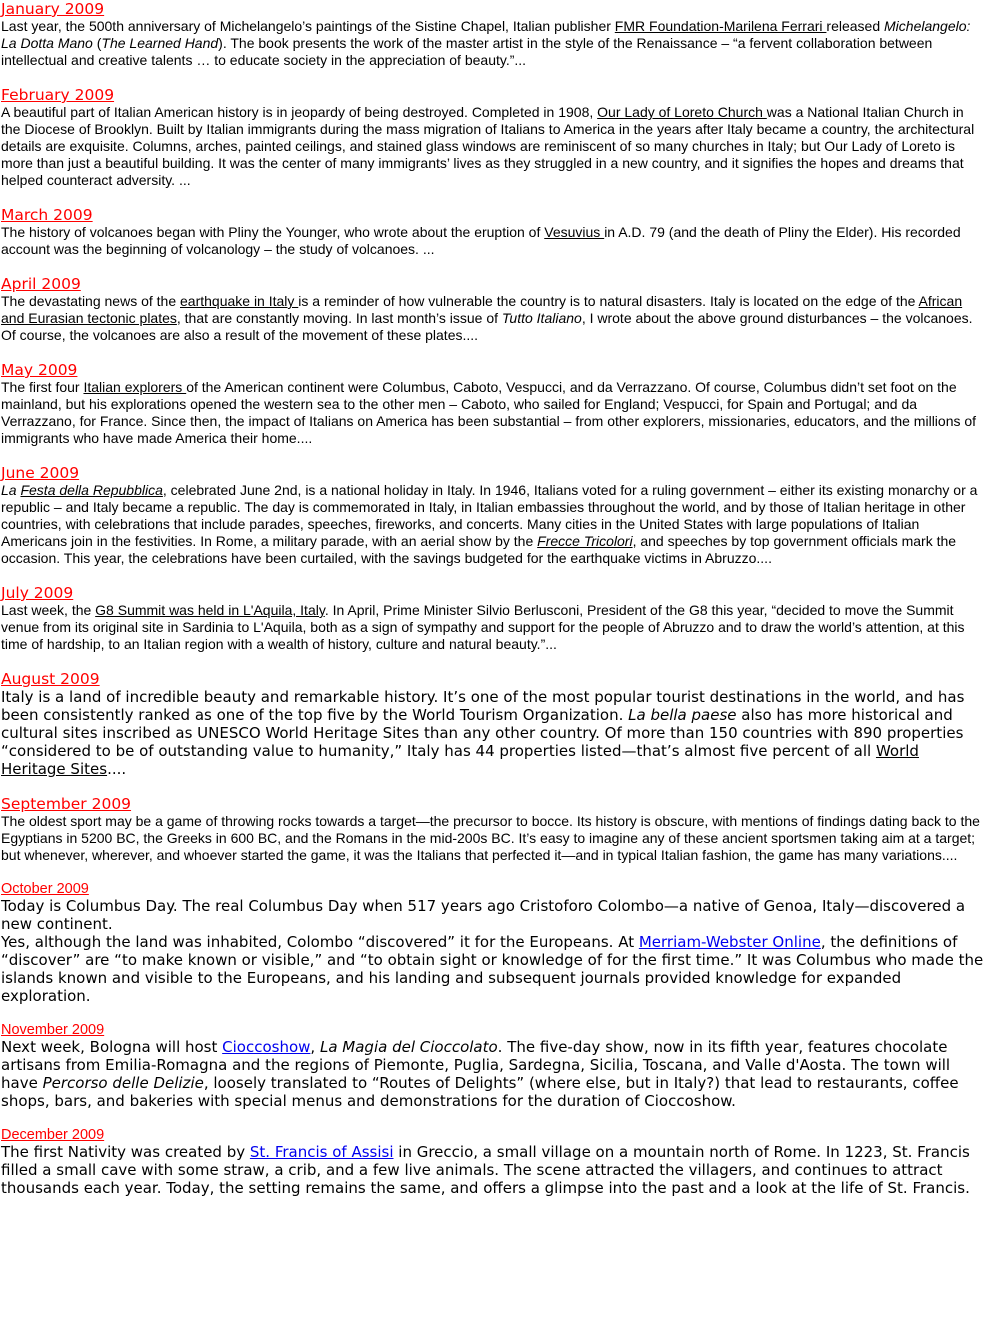 This screenshot has height=1324, width=985. I want to click on heading-july-2009: July 2009, so click(37, 593).